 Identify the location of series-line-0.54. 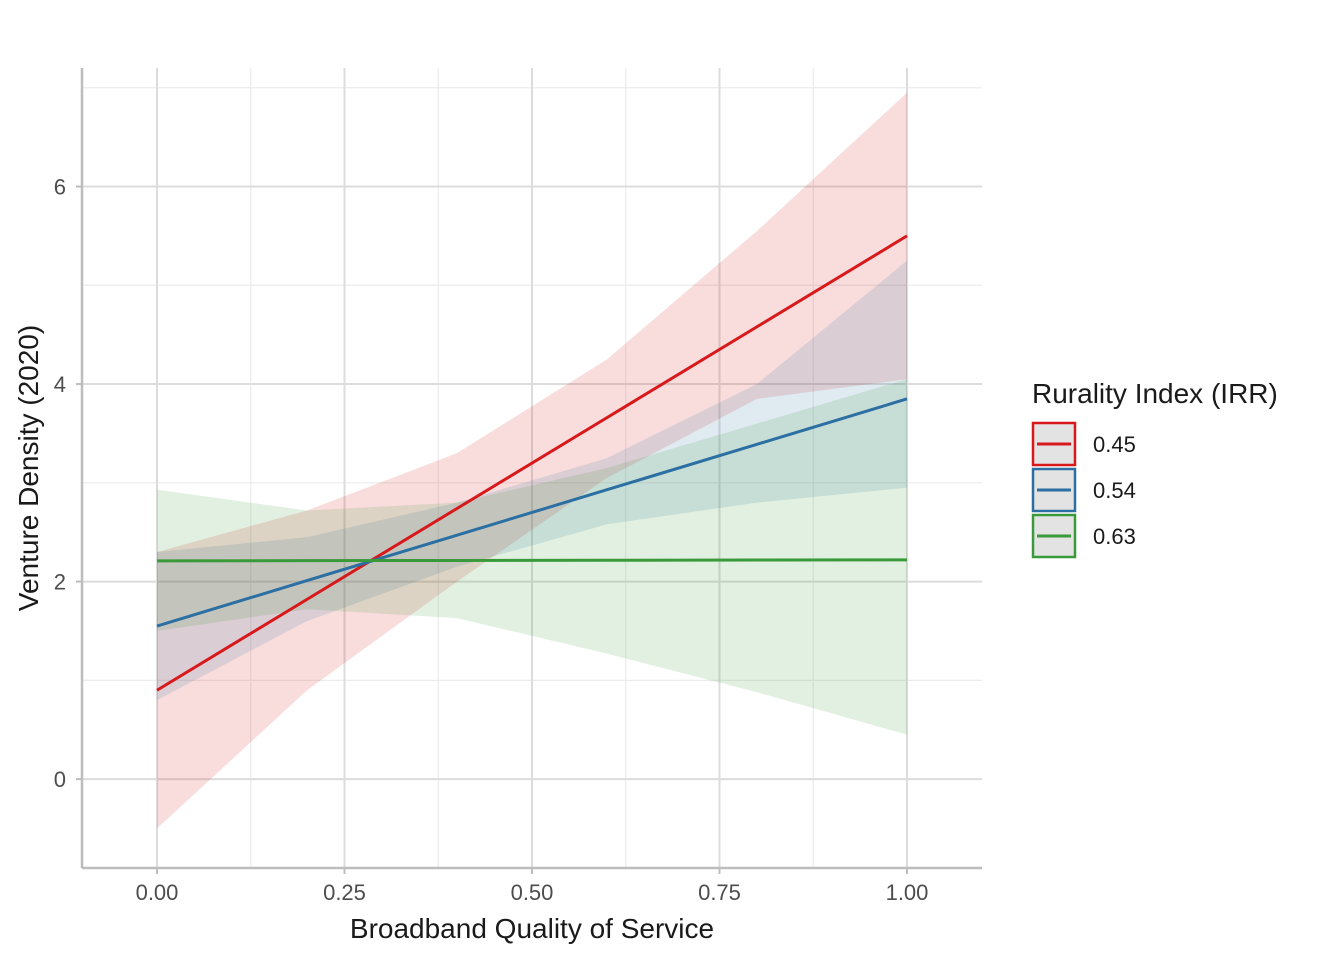
(532, 512).